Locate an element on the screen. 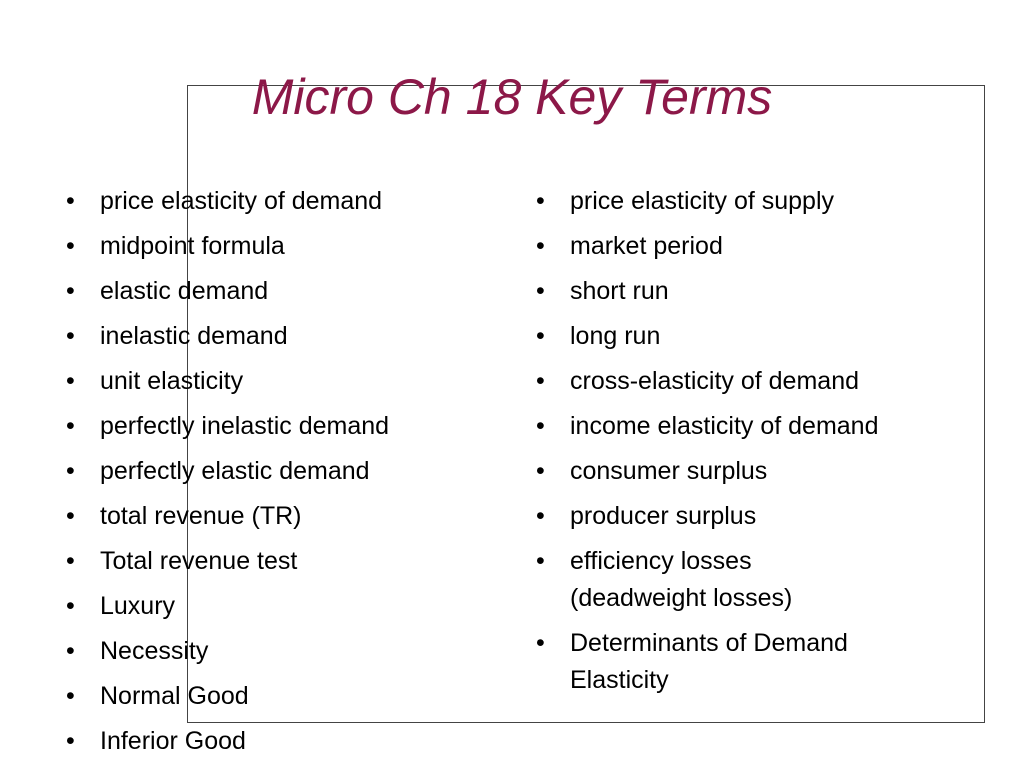 The image size is (1024, 768). term-line: Determinants of Demand is located at coordinates (709, 643).